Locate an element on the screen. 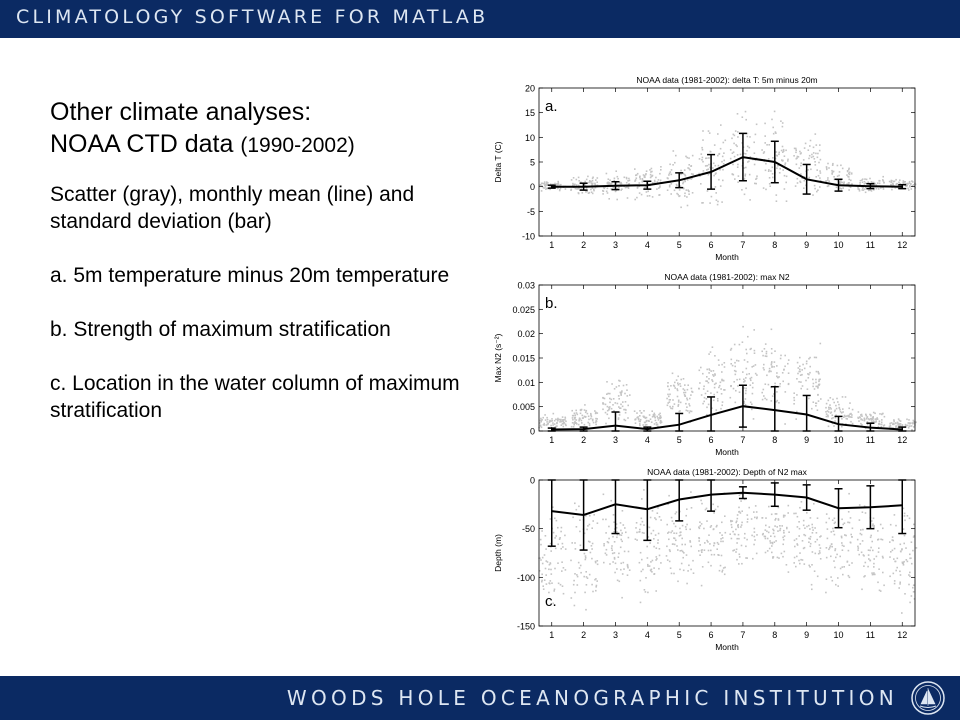 Image resolution: width=960 pixels, height=720 pixels. heading-line1: Other climate analyses: is located at coordinates (181, 112).